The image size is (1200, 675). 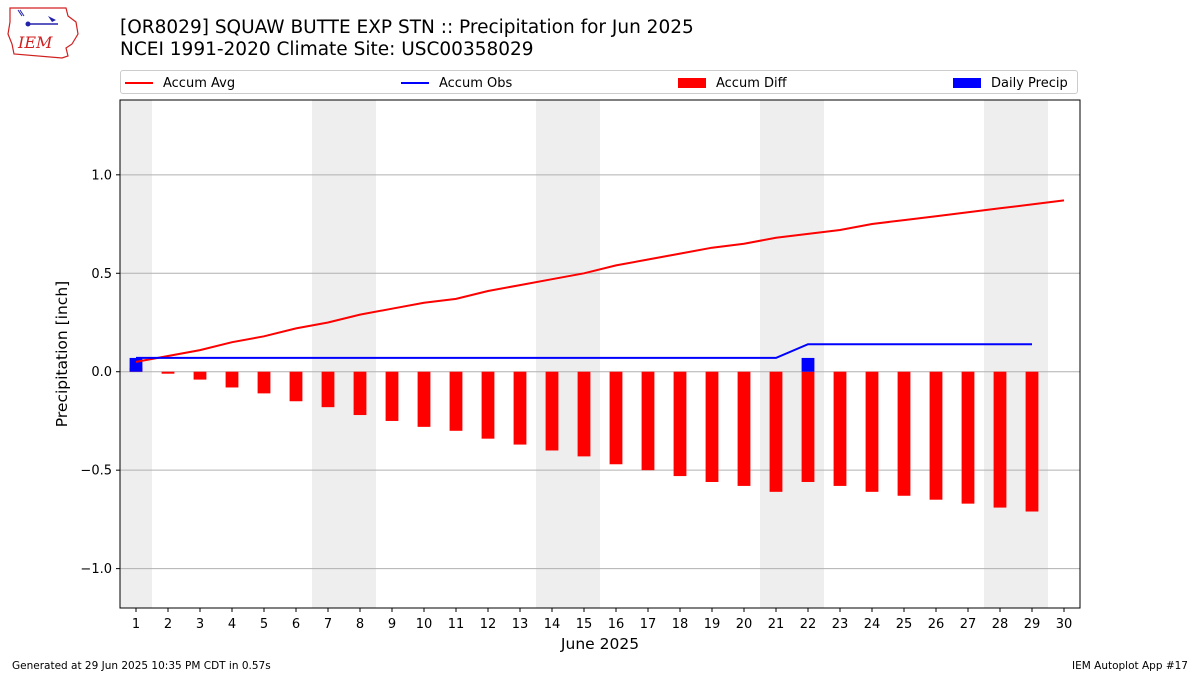 What do you see at coordinates (296, 624) in the screenshot?
I see `x-tick-label: 6` at bounding box center [296, 624].